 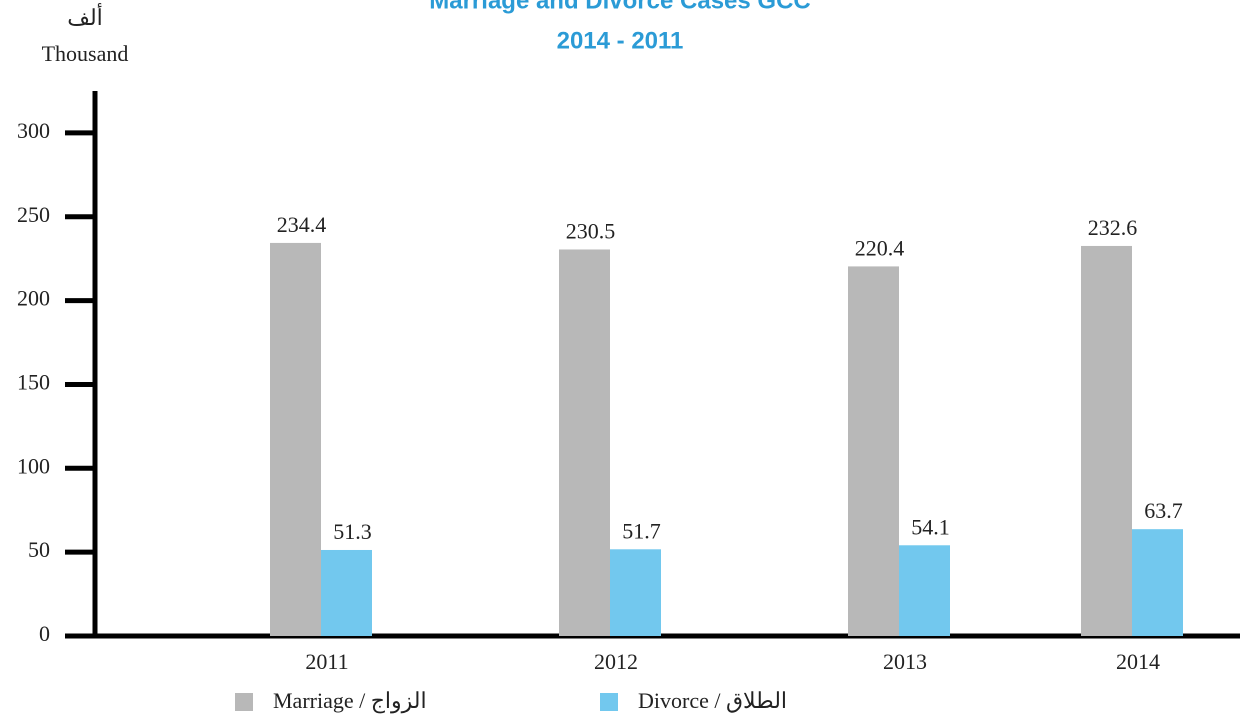 What do you see at coordinates (619, 7) in the screenshot?
I see `chart-title: Marriage and Divorce Cases GCC` at bounding box center [619, 7].